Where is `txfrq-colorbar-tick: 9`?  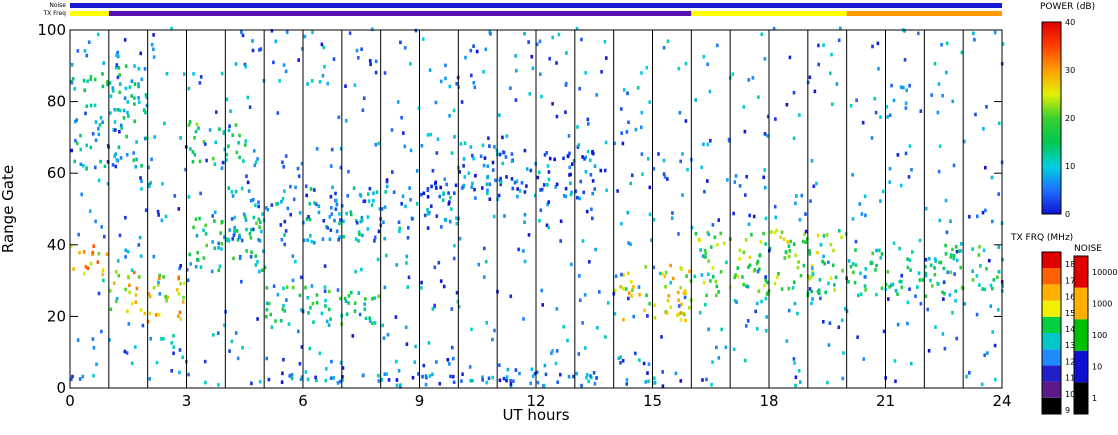
txfrq-colorbar-tick: 9 is located at coordinates (1067, 410).